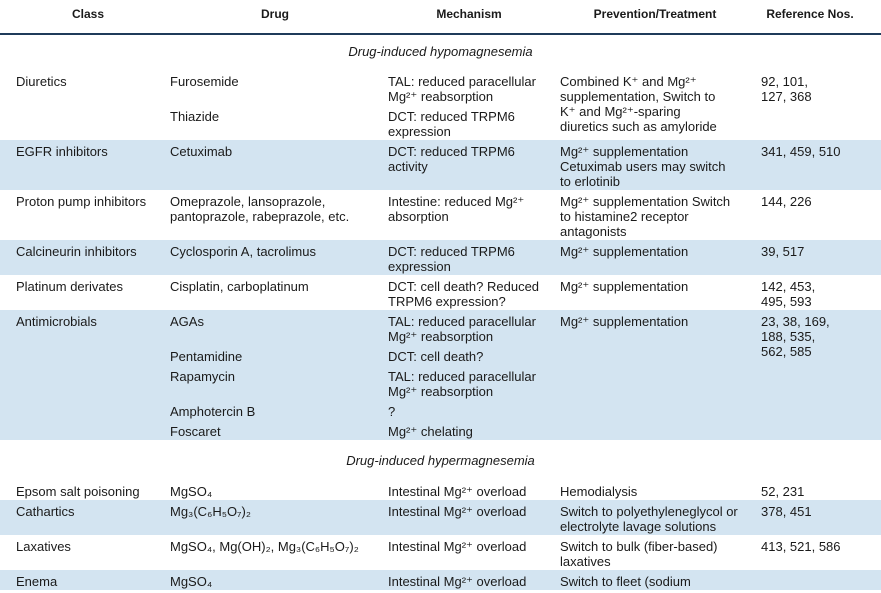  What do you see at coordinates (456, 201) in the screenshot?
I see `mechanism-cell: Intestine: reduced Mg²⁺` at bounding box center [456, 201].